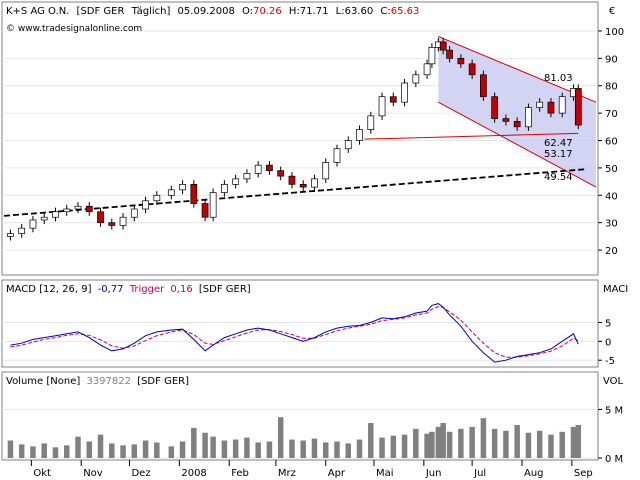  What do you see at coordinates (558, 154) in the screenshot?
I see `annotation-support: 53.17` at bounding box center [558, 154].